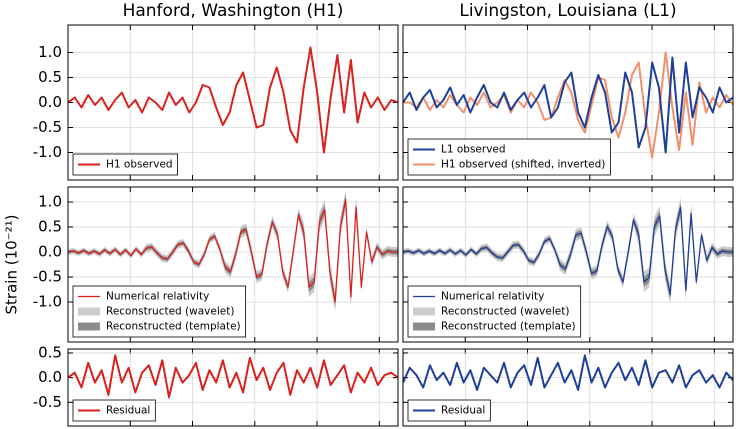  Describe the element at coordinates (567, 11) in the screenshot. I see `chart-title: Livingston, Louisiana (L1)` at that location.